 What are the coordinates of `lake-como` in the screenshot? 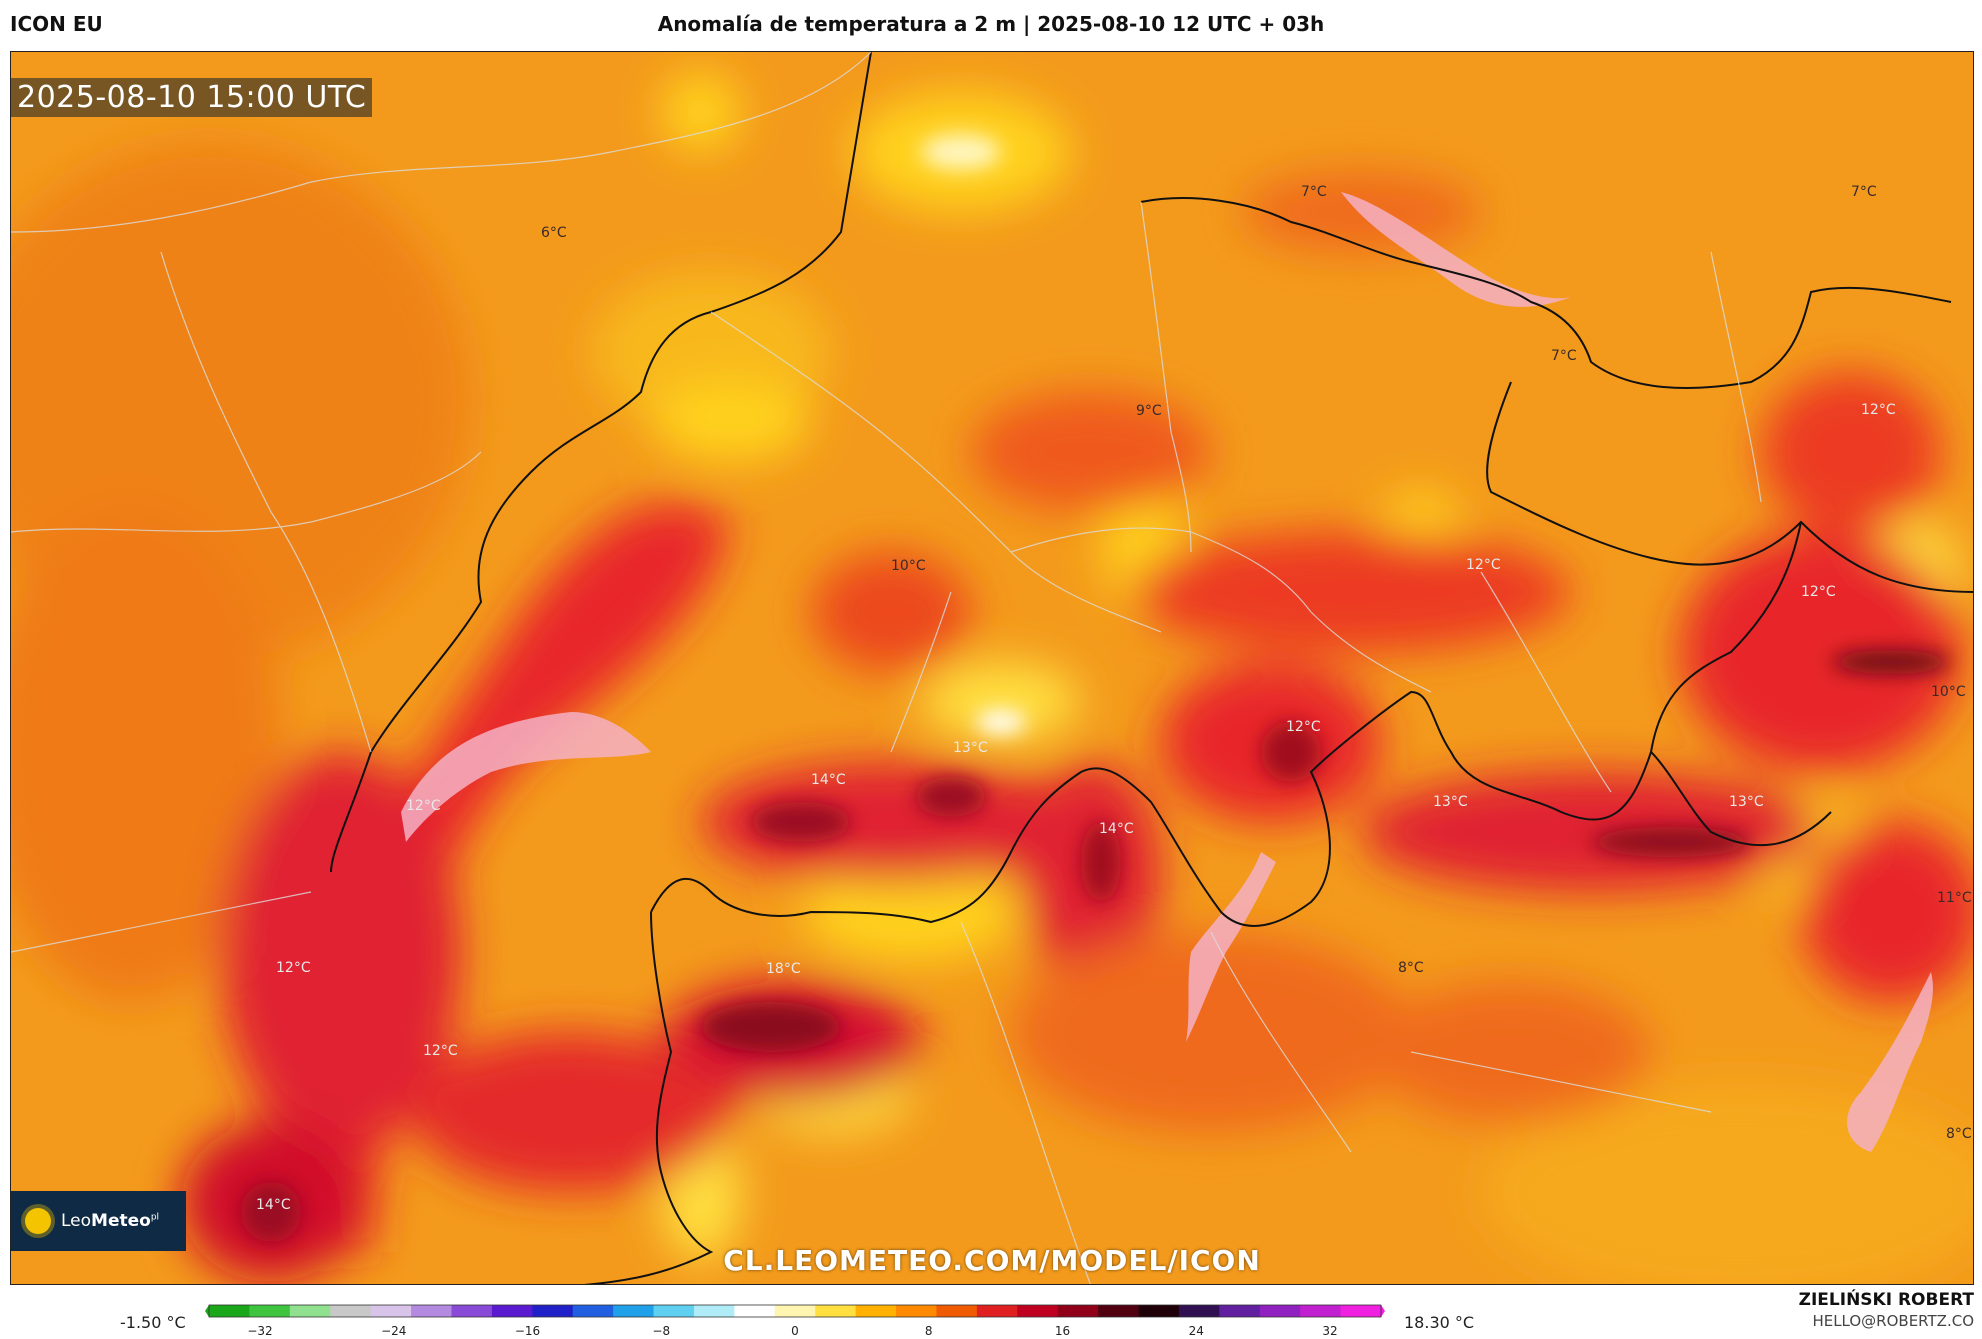 It's located at (1231, 947).